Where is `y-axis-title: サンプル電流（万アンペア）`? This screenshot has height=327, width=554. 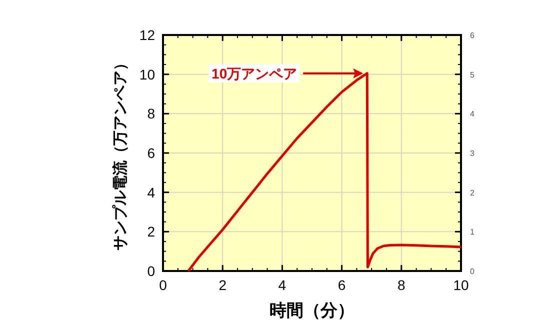
y-axis-title: サンプル電流（万アンペア） is located at coordinates (120, 153).